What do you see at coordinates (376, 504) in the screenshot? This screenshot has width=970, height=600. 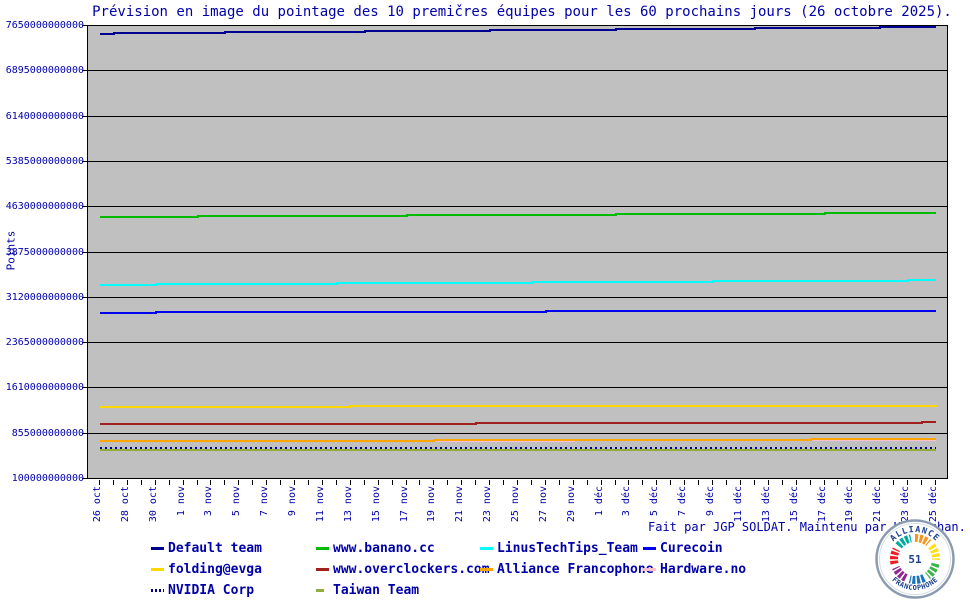 I see `x-tick-label: 15 nov` at bounding box center [376, 504].